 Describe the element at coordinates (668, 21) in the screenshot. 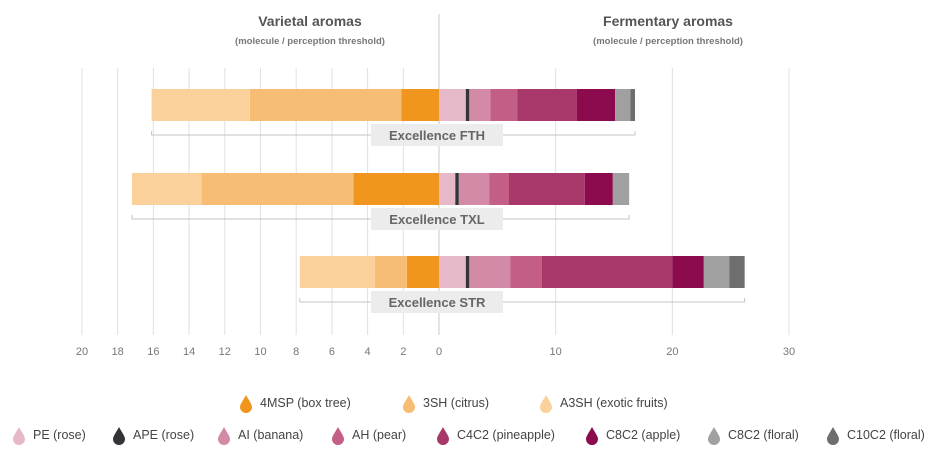

I see `right-title: Fermentary aromas` at that location.